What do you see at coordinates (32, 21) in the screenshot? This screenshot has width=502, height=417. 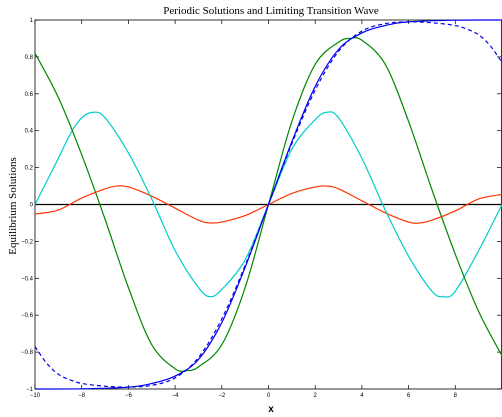 I see `y-tick-label: 1` at bounding box center [32, 21].